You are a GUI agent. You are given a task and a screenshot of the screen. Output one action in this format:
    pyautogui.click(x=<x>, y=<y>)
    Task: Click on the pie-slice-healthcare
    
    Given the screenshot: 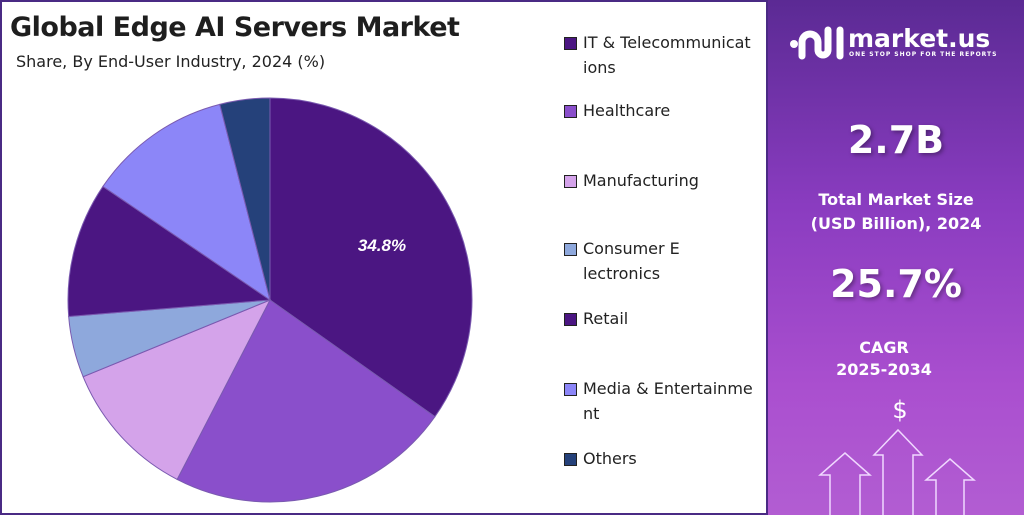 What is the action you would take?
    pyautogui.click(x=306, y=401)
    